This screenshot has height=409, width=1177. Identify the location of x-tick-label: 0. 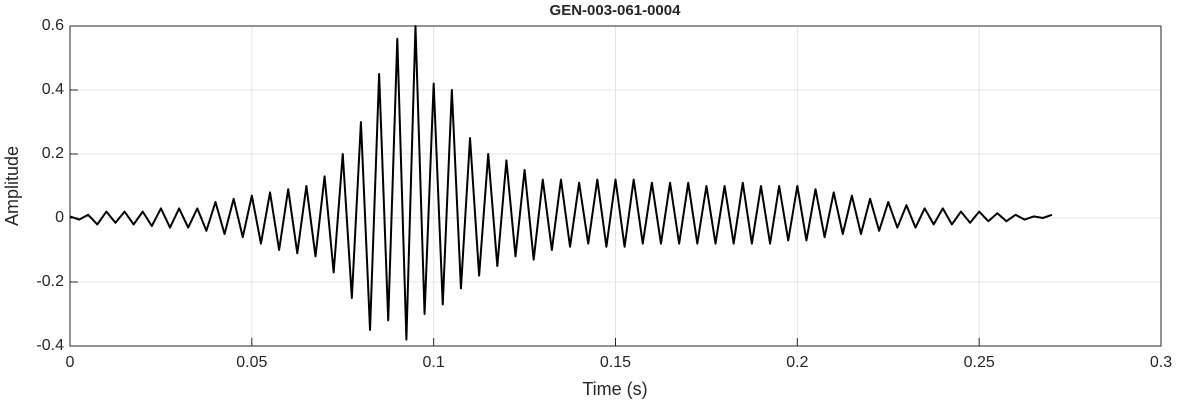
(70, 362).